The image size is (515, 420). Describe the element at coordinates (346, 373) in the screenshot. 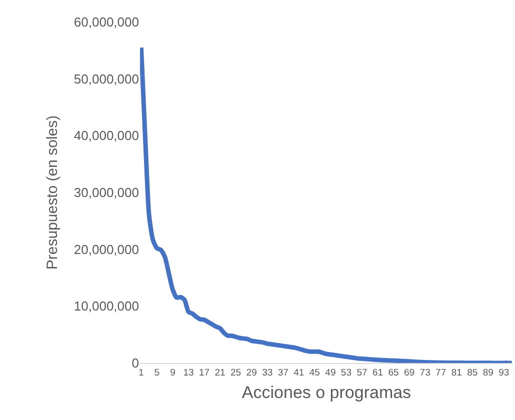

I see `x-tick-label: 53` at that location.